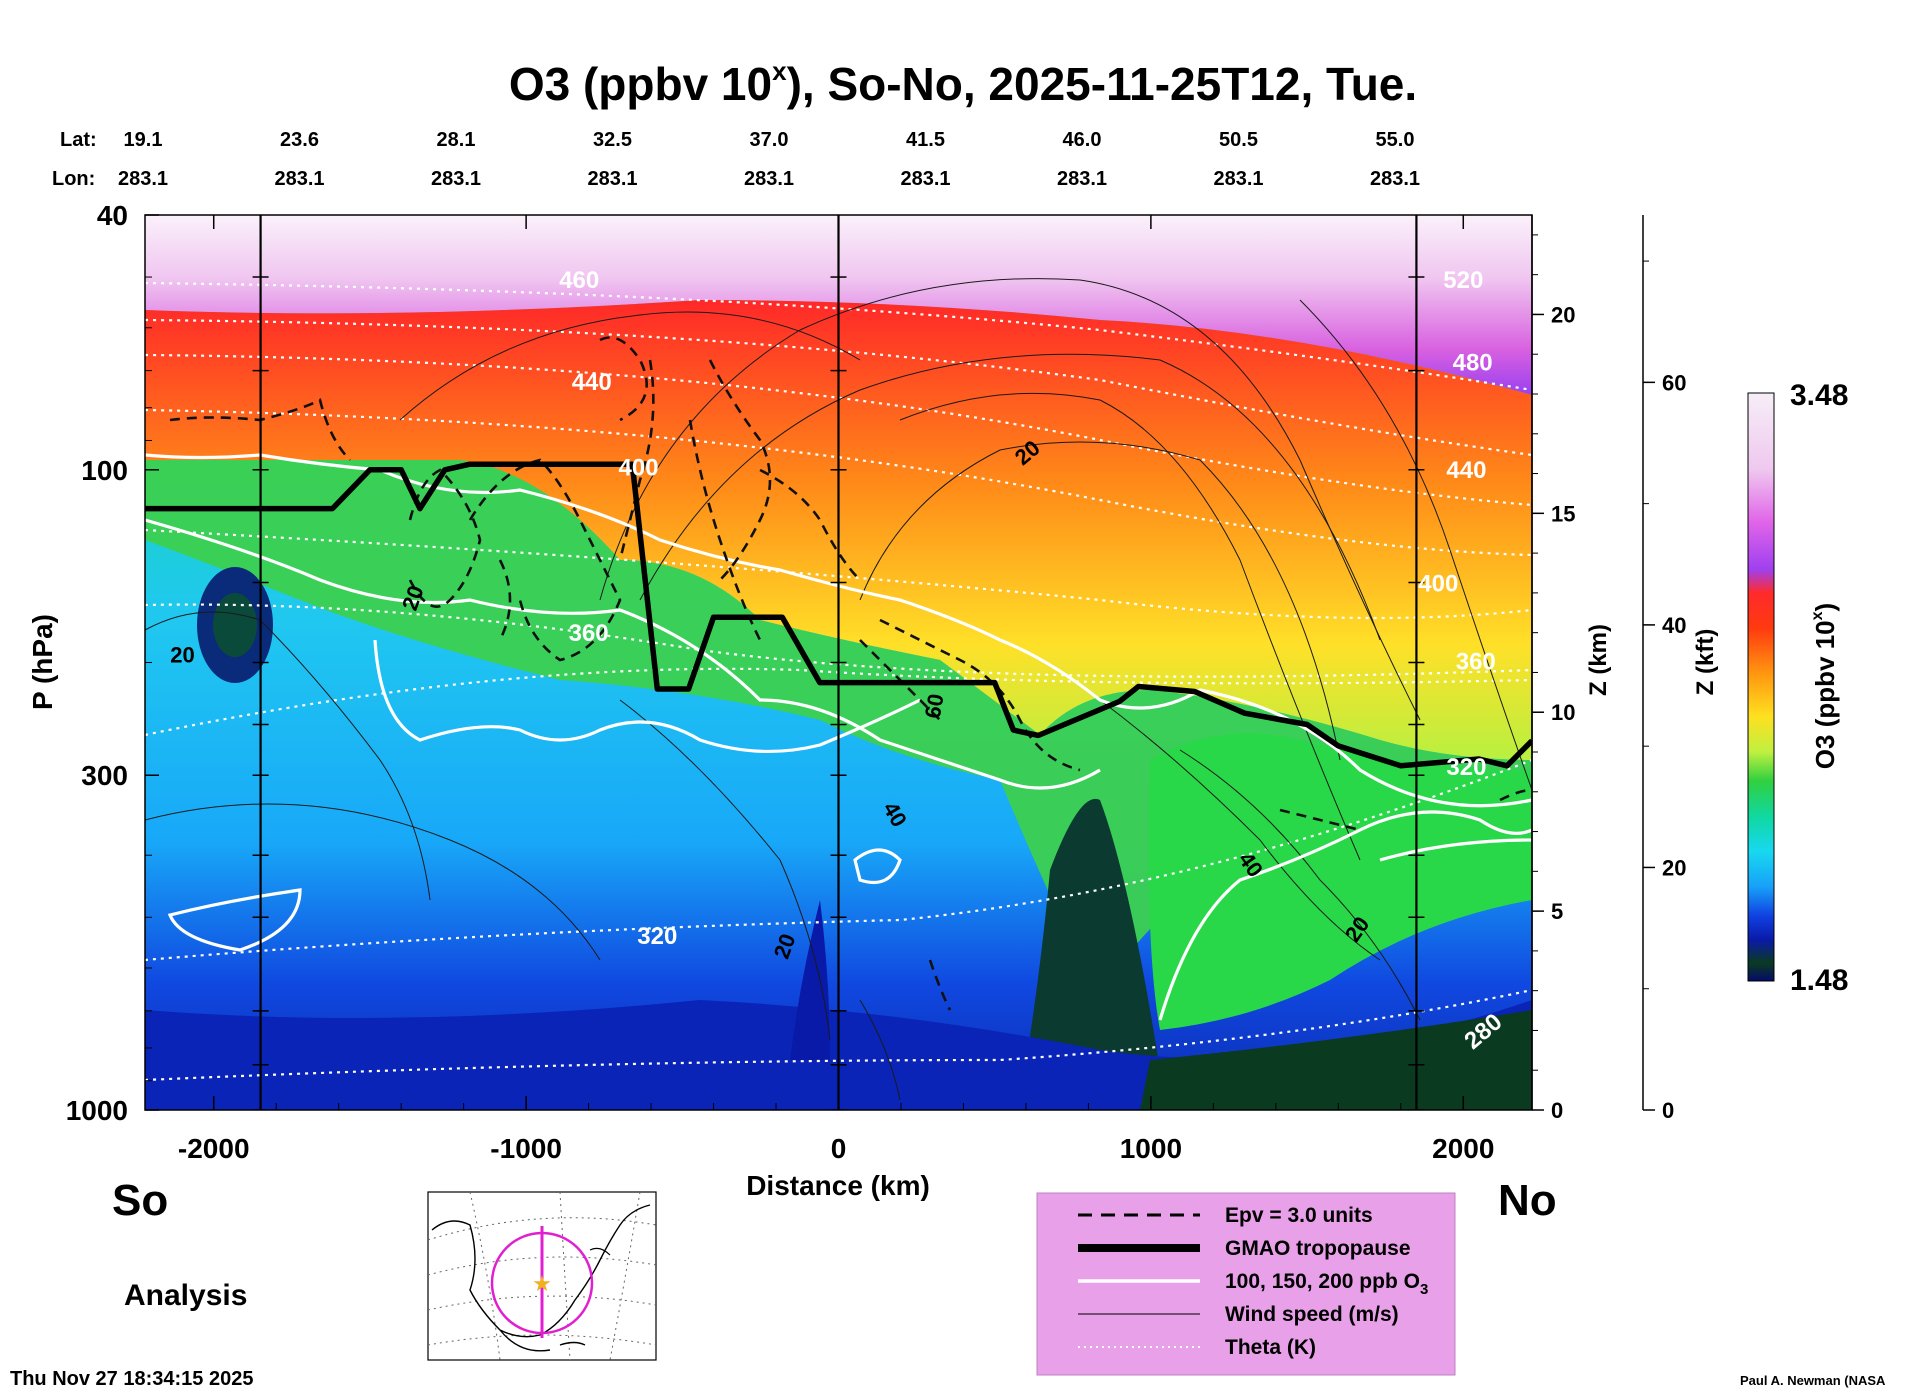 The width and height of the screenshot is (1926, 1394). Describe the element at coordinates (456, 140) in the screenshot. I see `lat-tick-label: 28.1` at that location.